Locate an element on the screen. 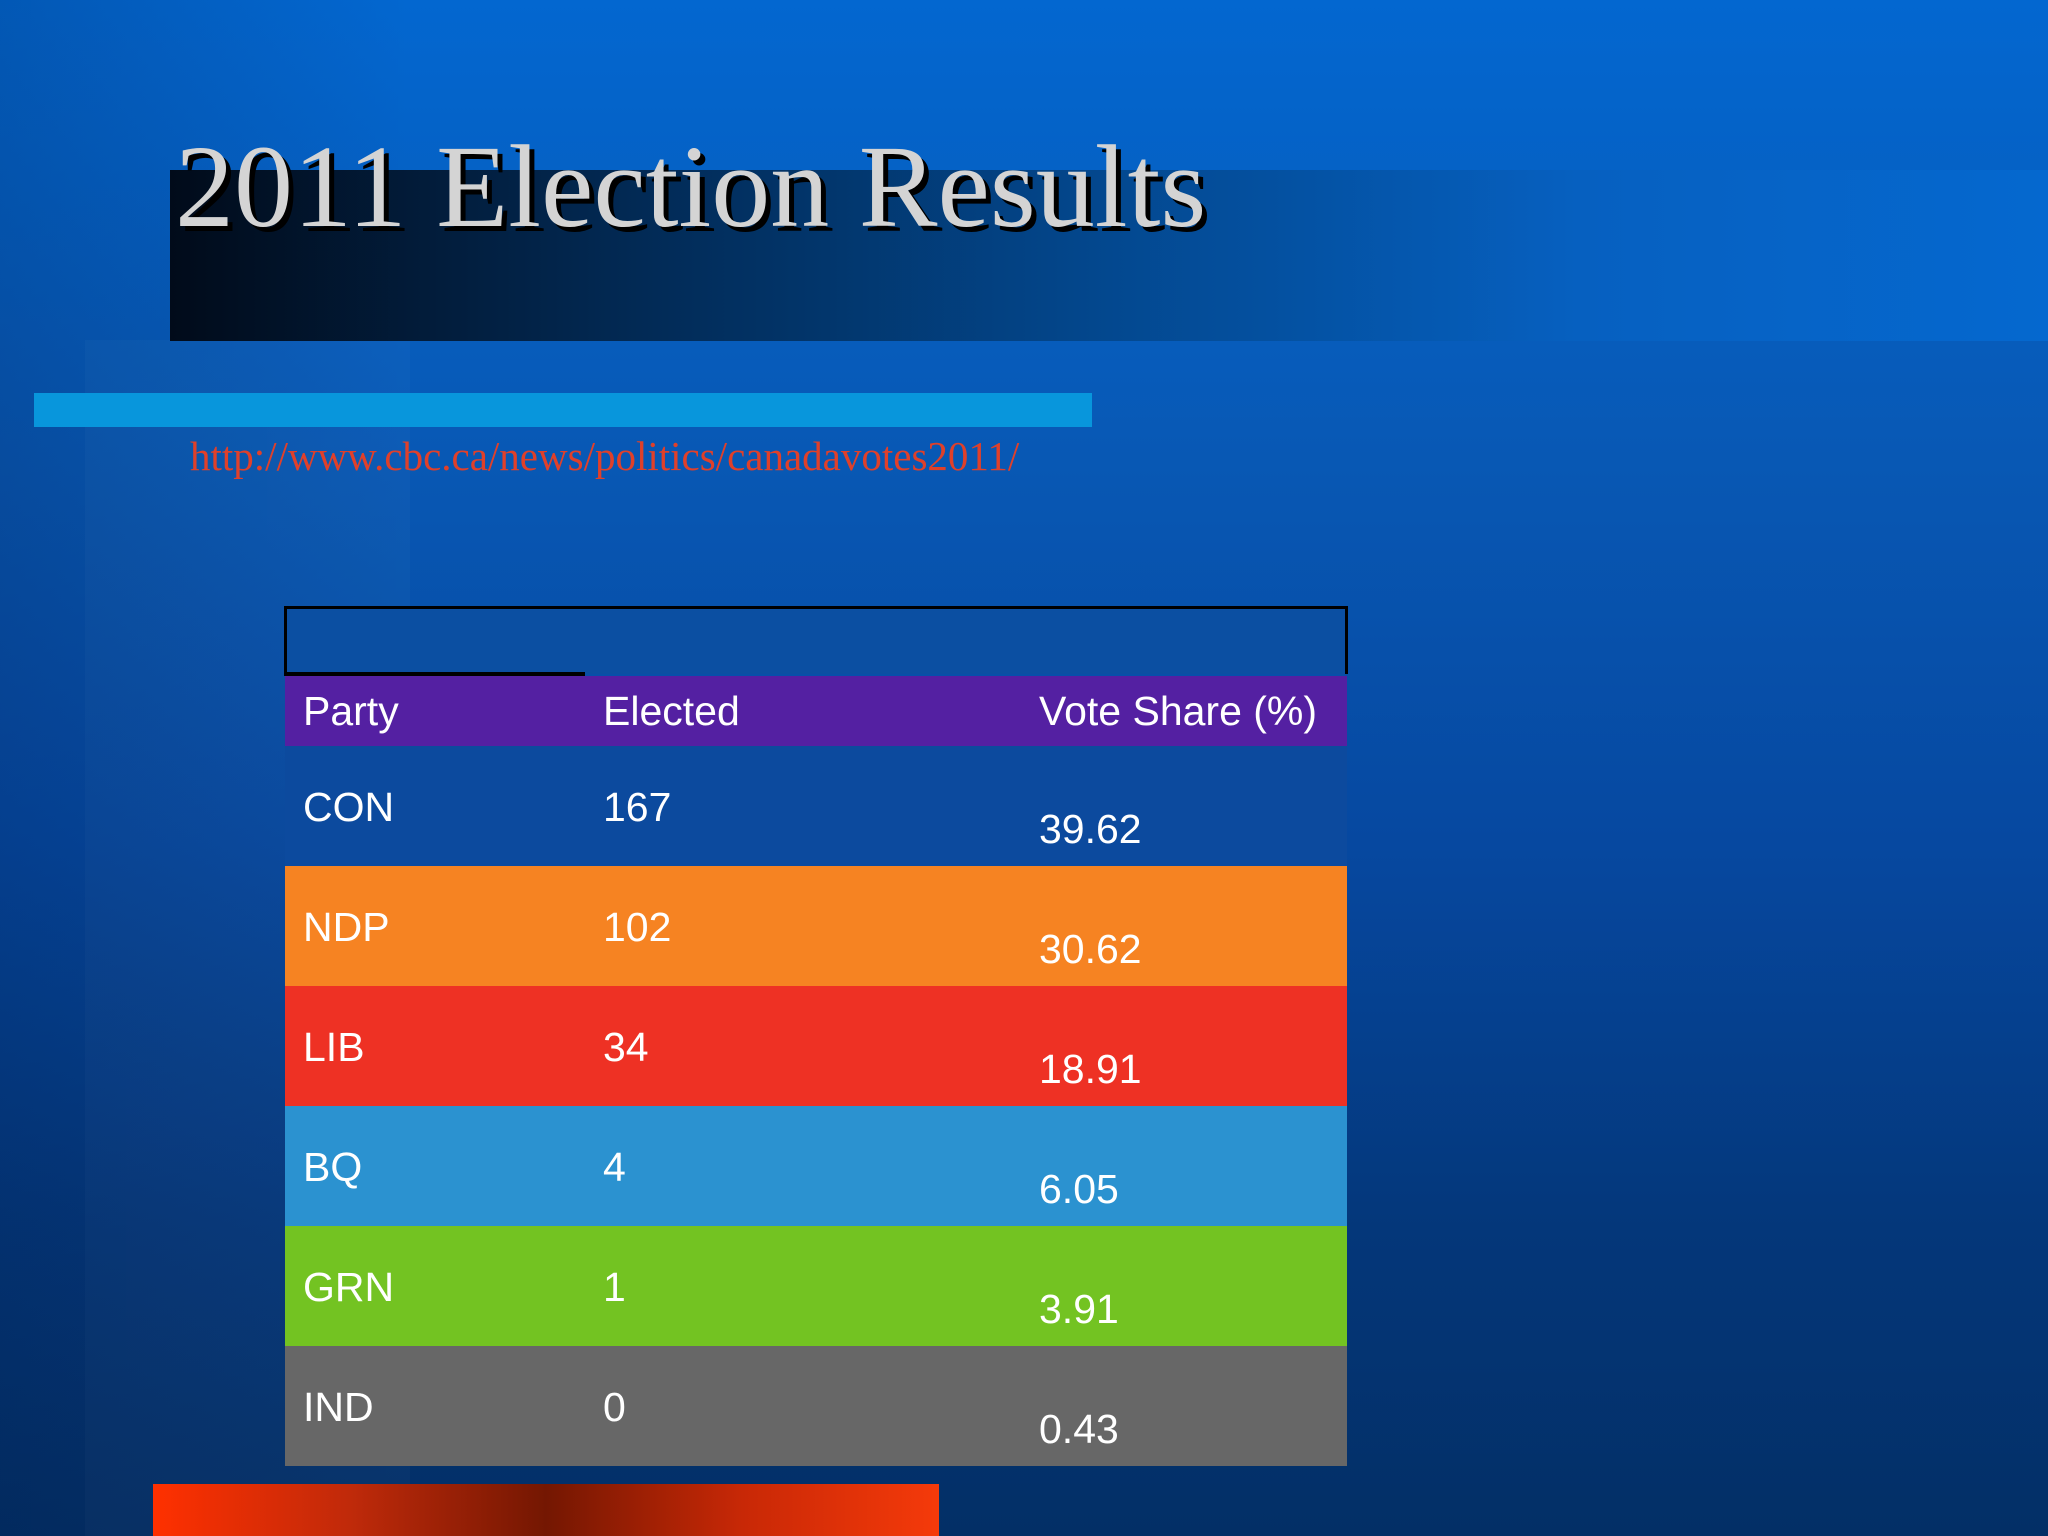  slide-title: 2011 Election Results is located at coordinates (691, 186).